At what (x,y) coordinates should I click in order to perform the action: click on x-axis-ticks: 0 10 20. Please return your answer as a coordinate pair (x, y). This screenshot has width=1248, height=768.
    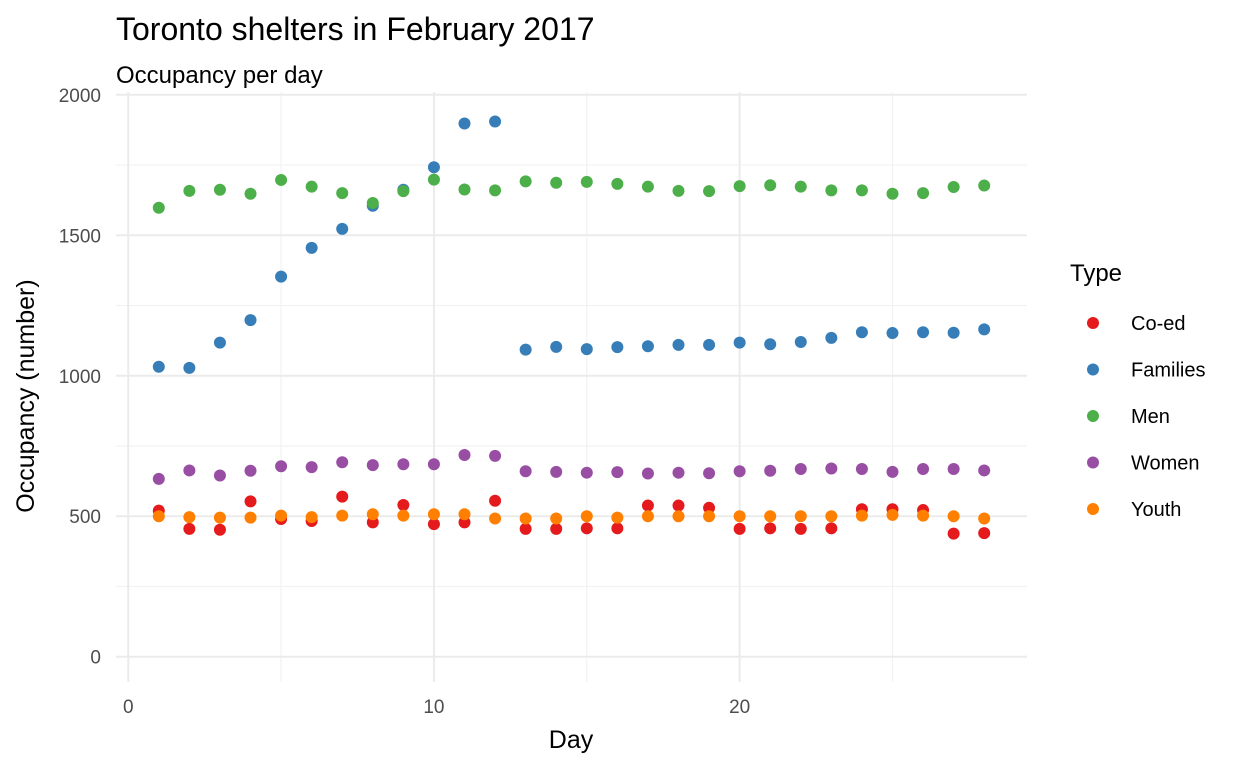
    Looking at the image, I should click on (436, 707).